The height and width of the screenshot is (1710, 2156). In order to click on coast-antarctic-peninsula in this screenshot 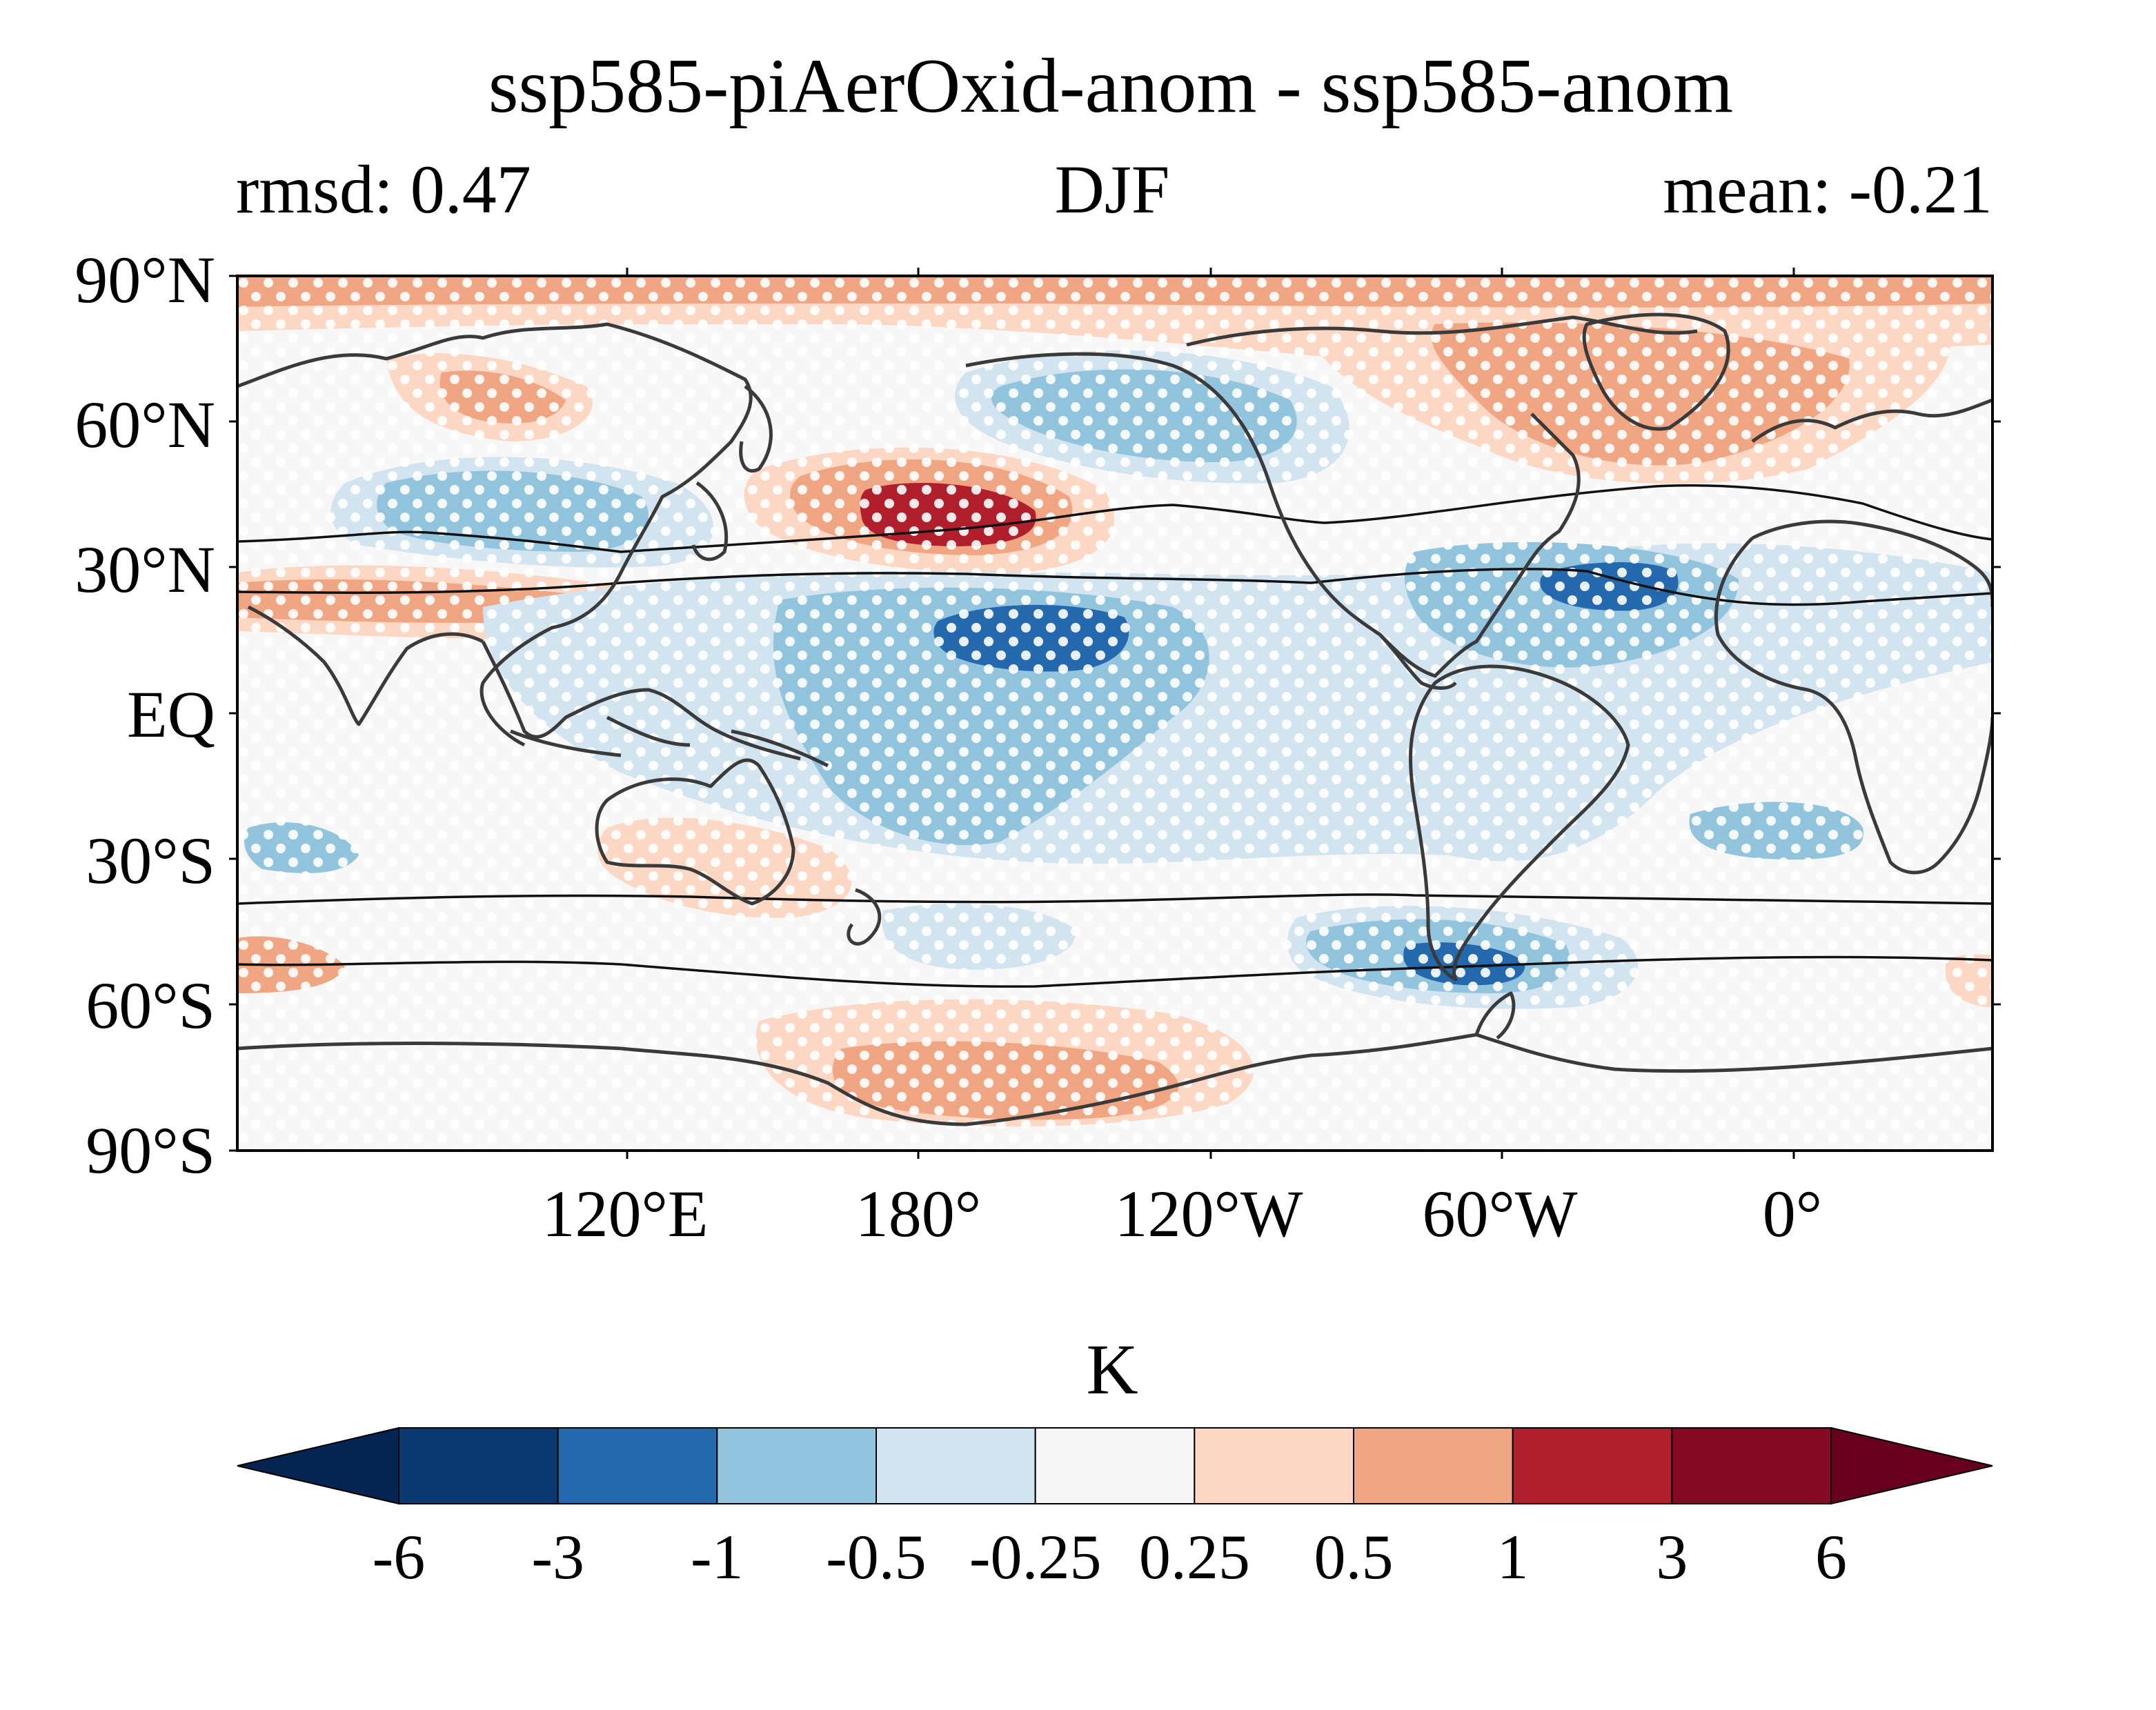, I will do `click(1495, 1015)`.